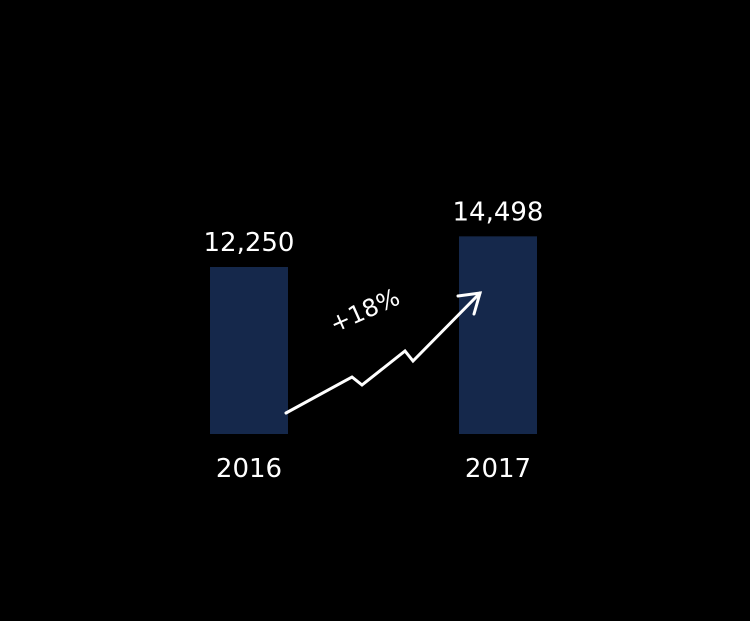 Image resolution: width=750 pixels, height=621 pixels. What do you see at coordinates (498, 469) in the screenshot?
I see `x-tick-label-2017: 2017` at bounding box center [498, 469].